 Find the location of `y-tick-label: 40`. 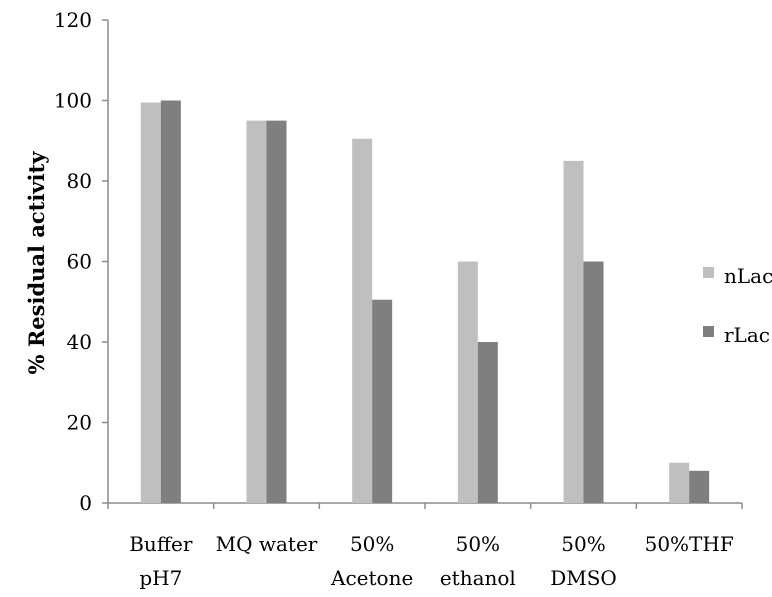

y-tick-label: 40 is located at coordinates (79, 342).